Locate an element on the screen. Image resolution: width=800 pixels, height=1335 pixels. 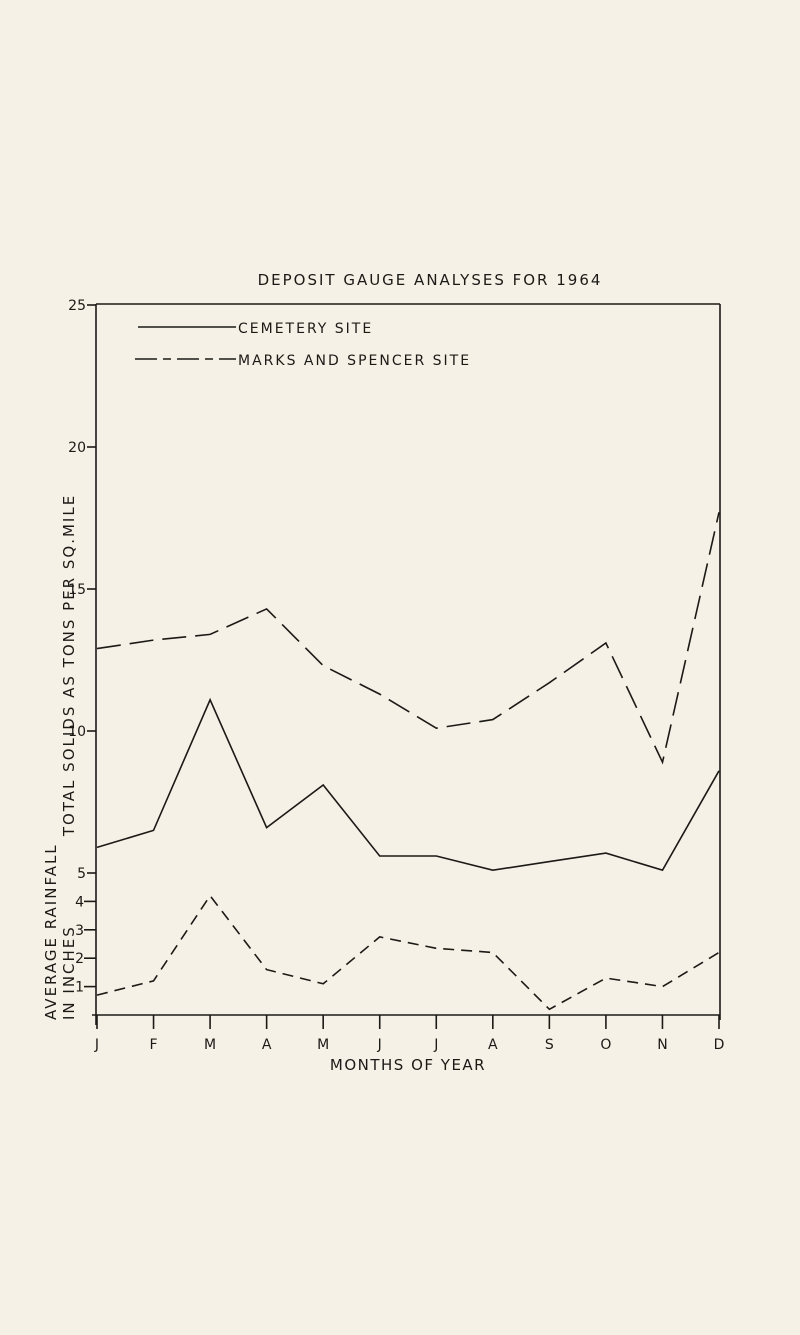
rainfall-tick-label: 2 is located at coordinates (79, 959).